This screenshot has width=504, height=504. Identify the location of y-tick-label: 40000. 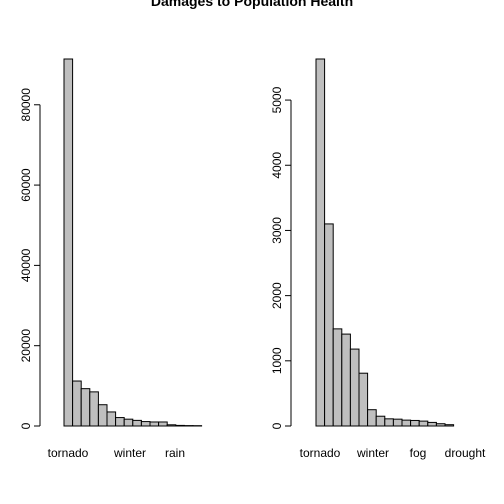
(26, 265).